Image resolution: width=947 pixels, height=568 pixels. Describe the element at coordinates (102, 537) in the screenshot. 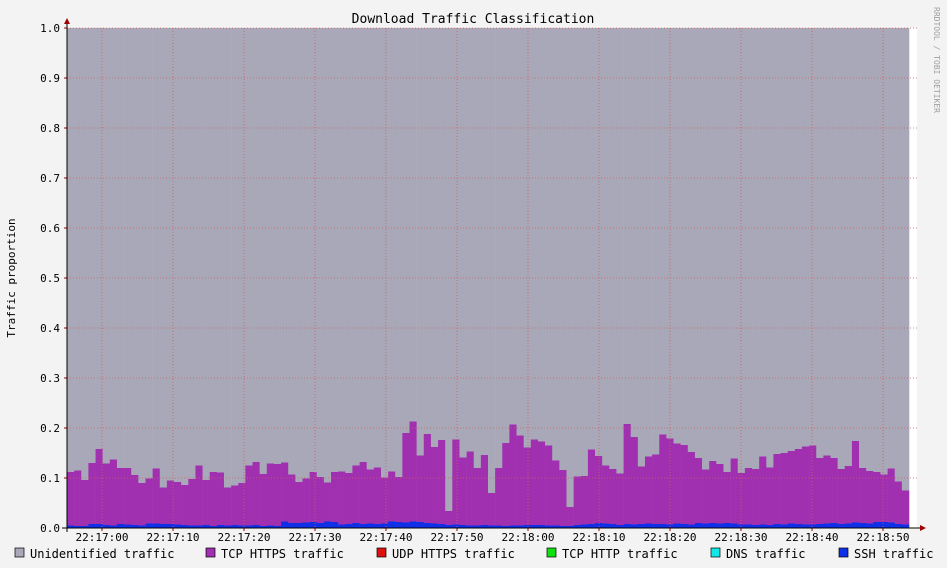

I see `x-tick-label: 22:17:00` at that location.